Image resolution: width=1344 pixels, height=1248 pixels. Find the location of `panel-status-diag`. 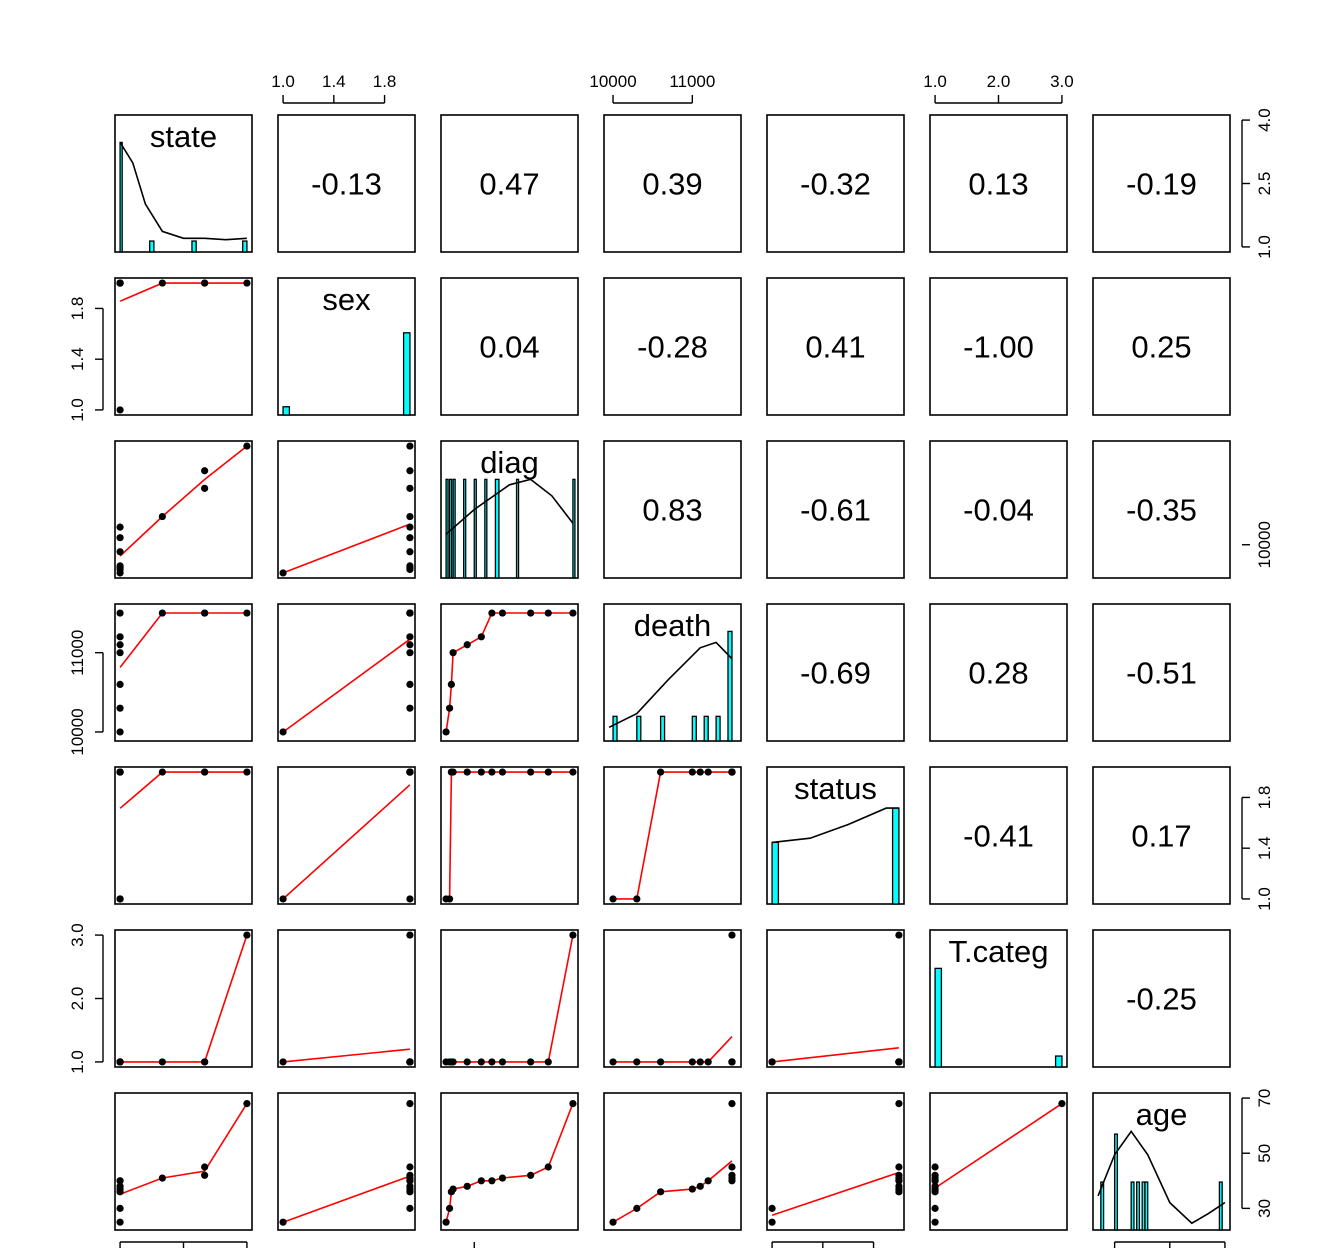

panel-status-diag is located at coordinates (509, 835).